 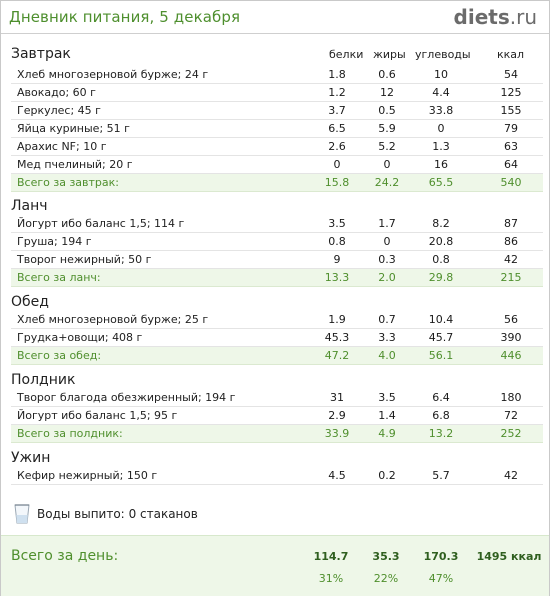 What do you see at coordinates (387, 355) in the screenshot?
I see `total-fat: 4.0` at bounding box center [387, 355].